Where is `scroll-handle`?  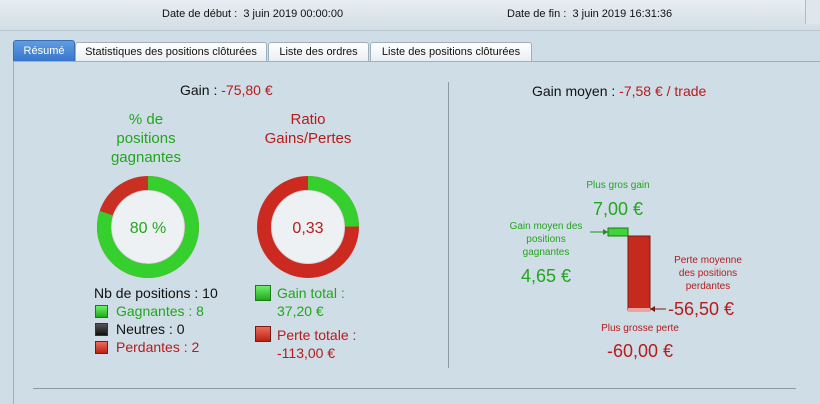
scroll-handle is located at coordinates (812, 12).